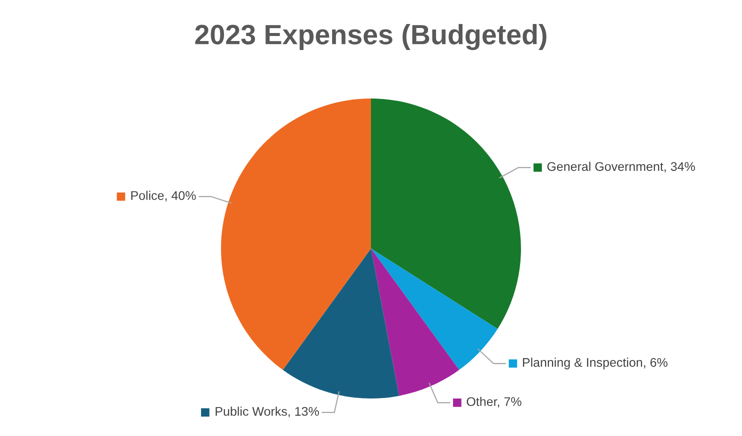 This screenshot has height=436, width=742. What do you see at coordinates (163, 196) in the screenshot?
I see `legend-label: Police, 40%` at bounding box center [163, 196].